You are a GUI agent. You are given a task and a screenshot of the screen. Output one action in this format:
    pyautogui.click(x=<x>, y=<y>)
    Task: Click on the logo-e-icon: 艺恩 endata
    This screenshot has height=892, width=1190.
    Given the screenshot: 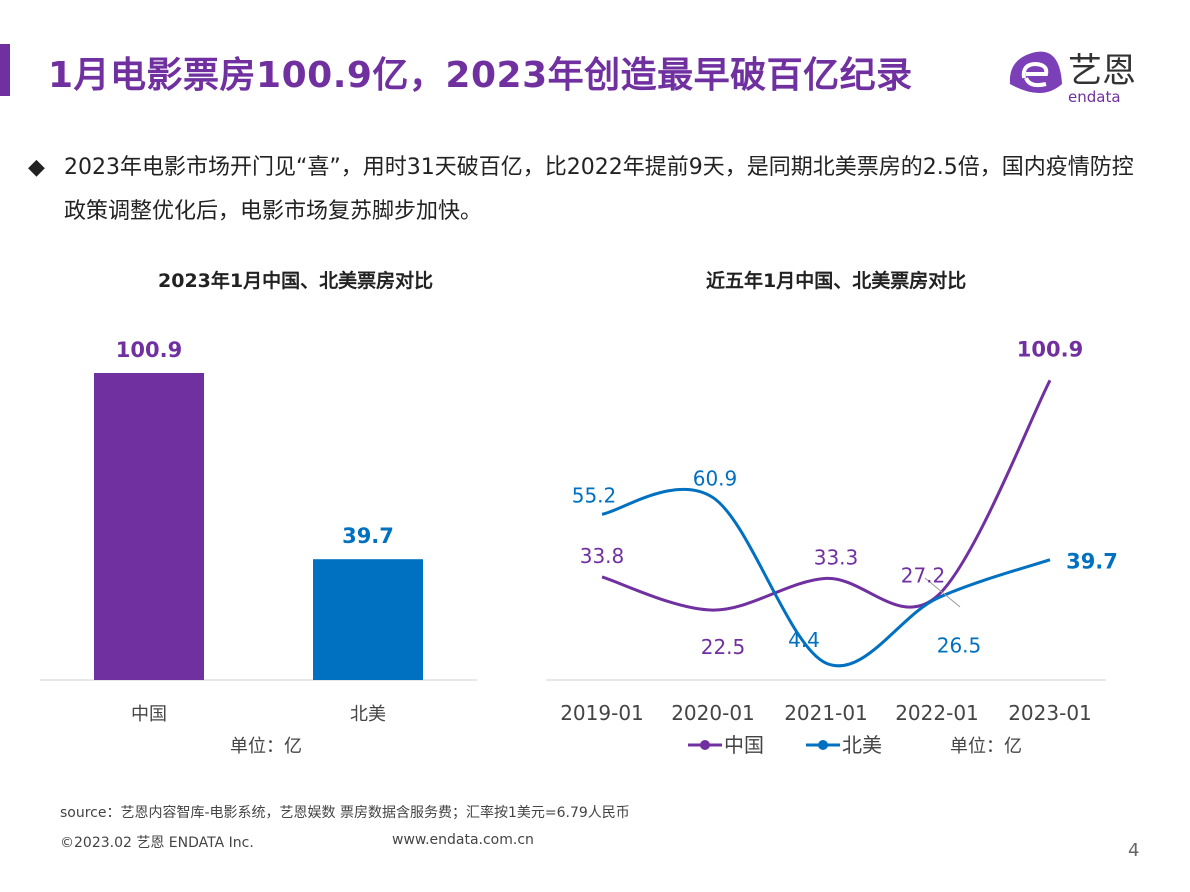 What is the action you would take?
    pyautogui.click(x=1072, y=78)
    